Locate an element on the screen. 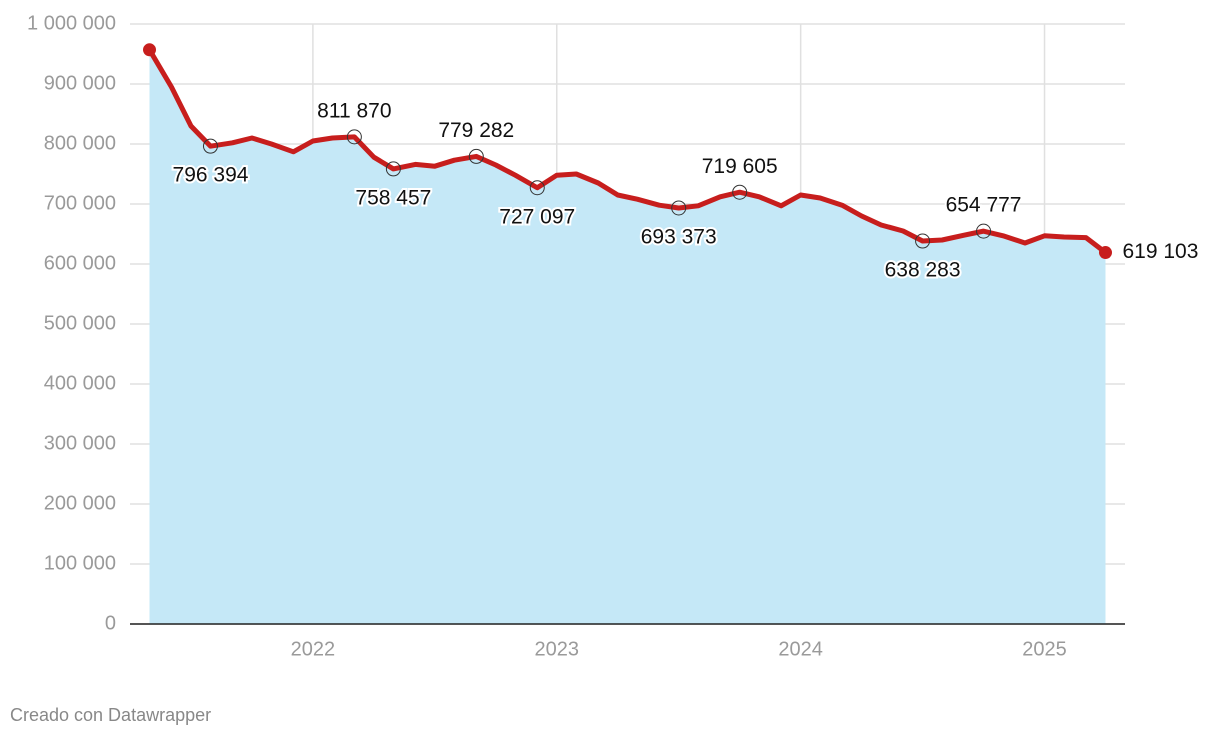  credit: Creado con Datawrapper is located at coordinates (110, 715).